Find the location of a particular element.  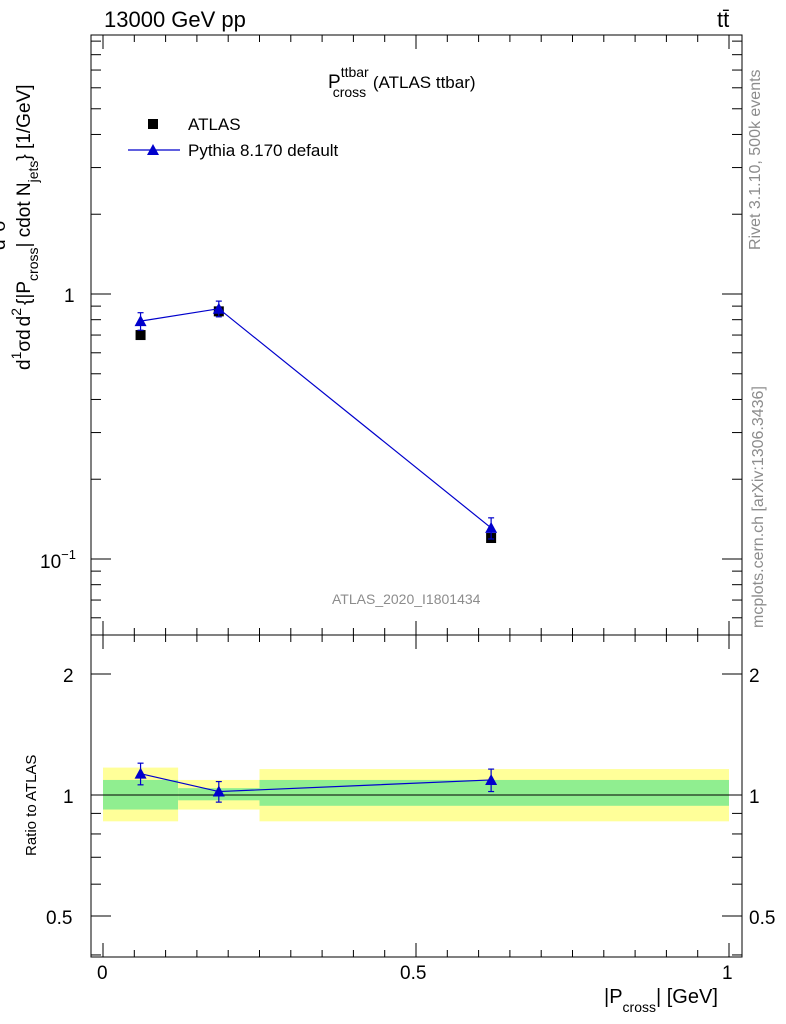

ratio-bands is located at coordinates (416, 794).